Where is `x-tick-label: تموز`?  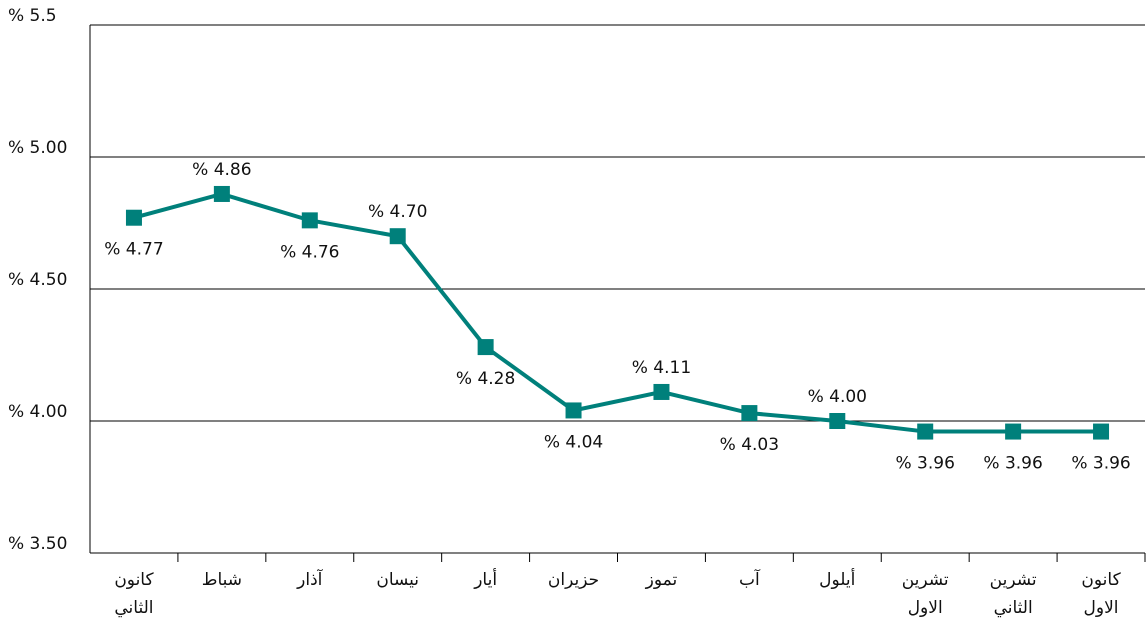
x-tick-label: تموز is located at coordinates (661, 580).